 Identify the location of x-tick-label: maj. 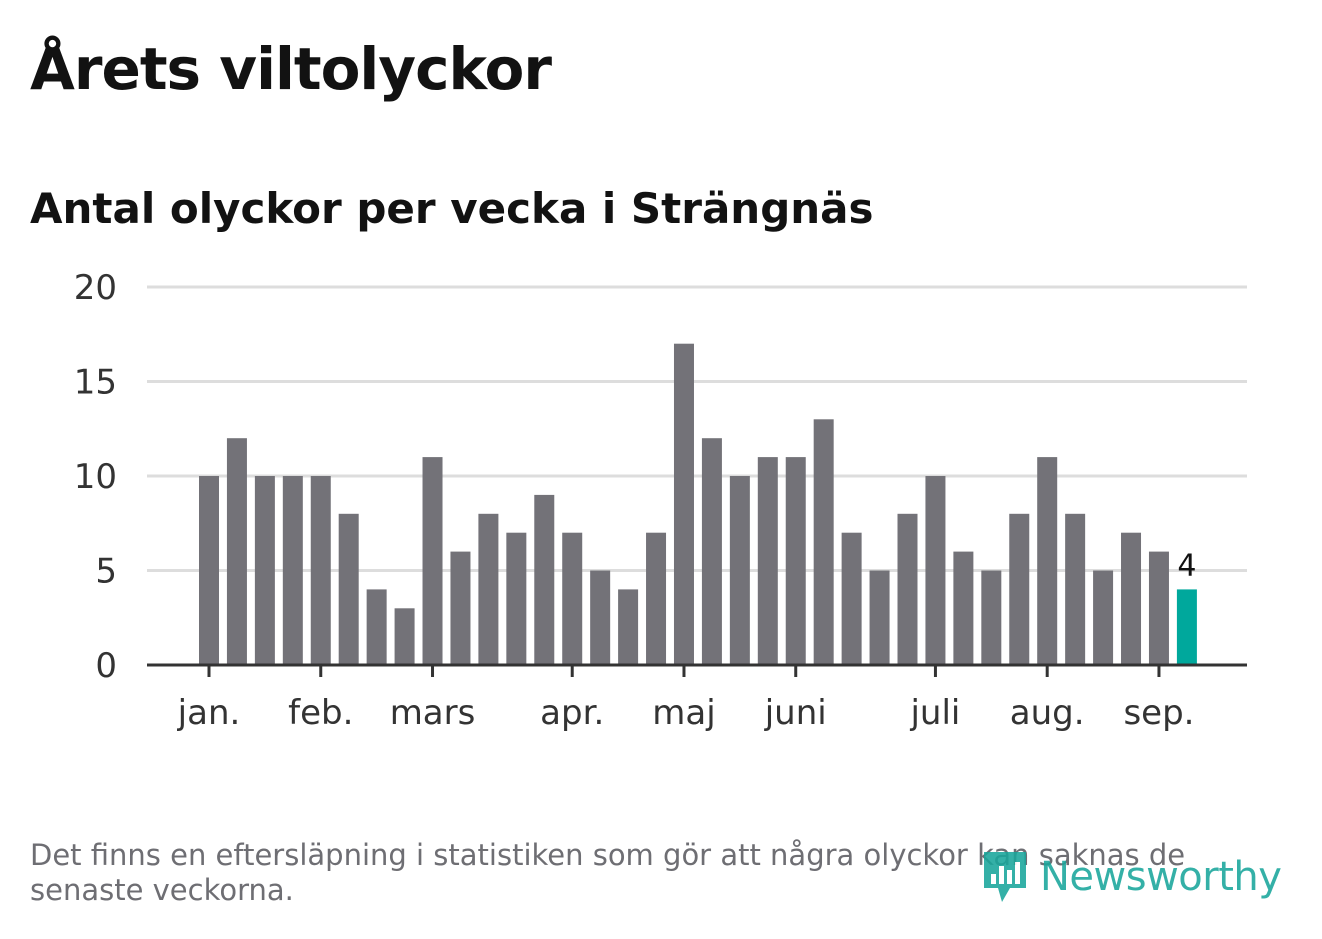
(683, 713).